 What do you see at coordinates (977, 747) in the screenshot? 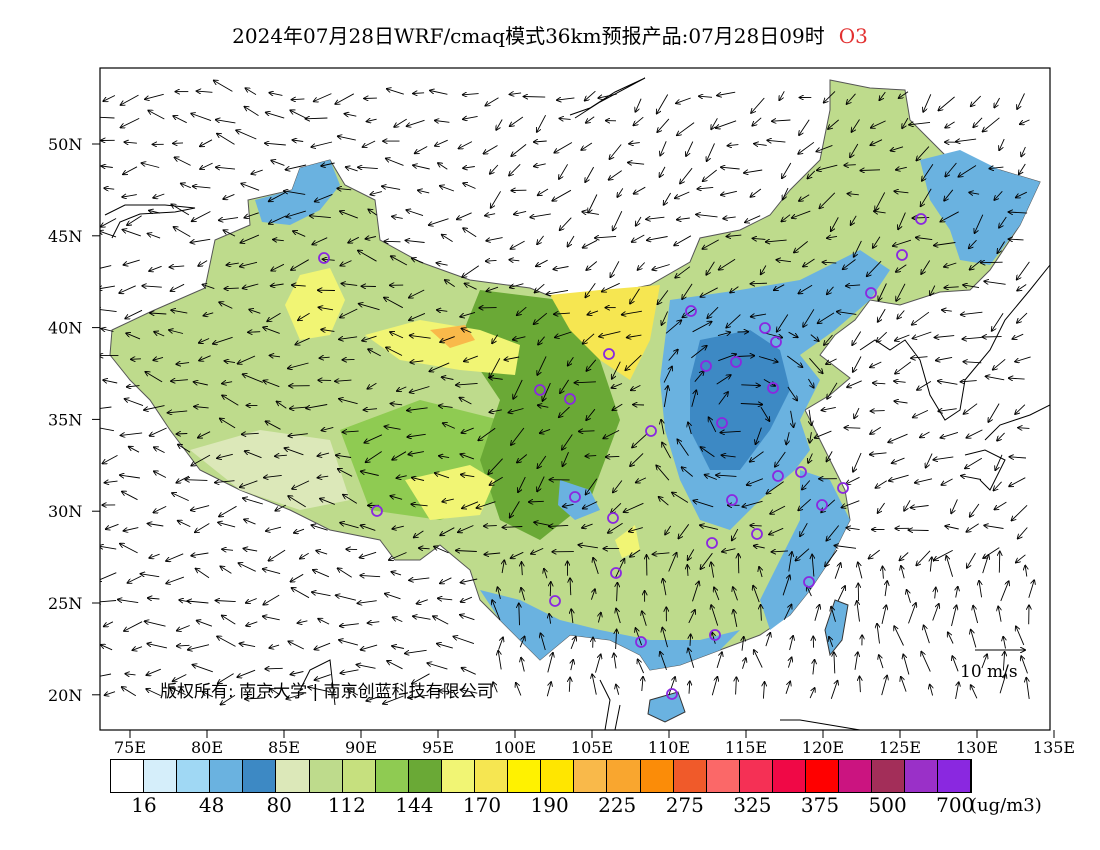
I see `lon-tick-label: 130E` at bounding box center [977, 747].